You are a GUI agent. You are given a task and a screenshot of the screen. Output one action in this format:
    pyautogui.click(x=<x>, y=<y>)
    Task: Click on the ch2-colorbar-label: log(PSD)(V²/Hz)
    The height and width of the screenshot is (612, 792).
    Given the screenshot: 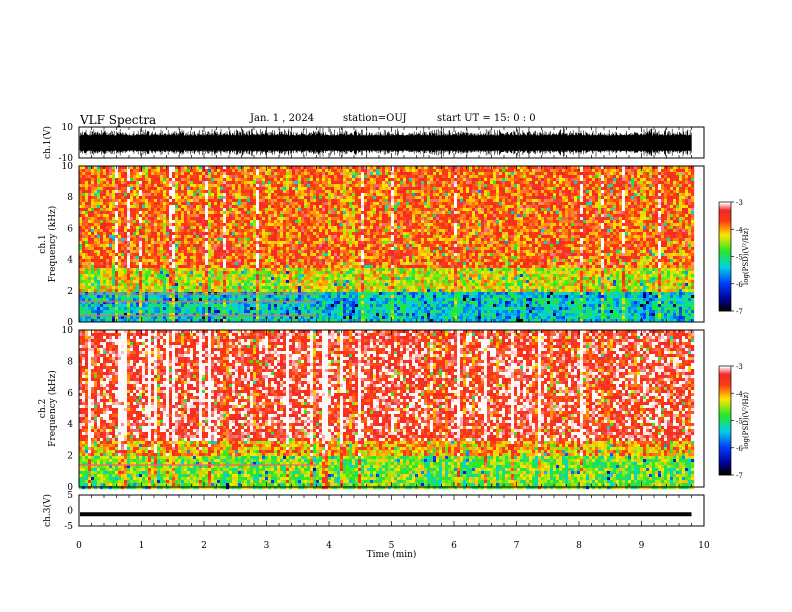 What is the action you would take?
    pyautogui.click(x=746, y=420)
    